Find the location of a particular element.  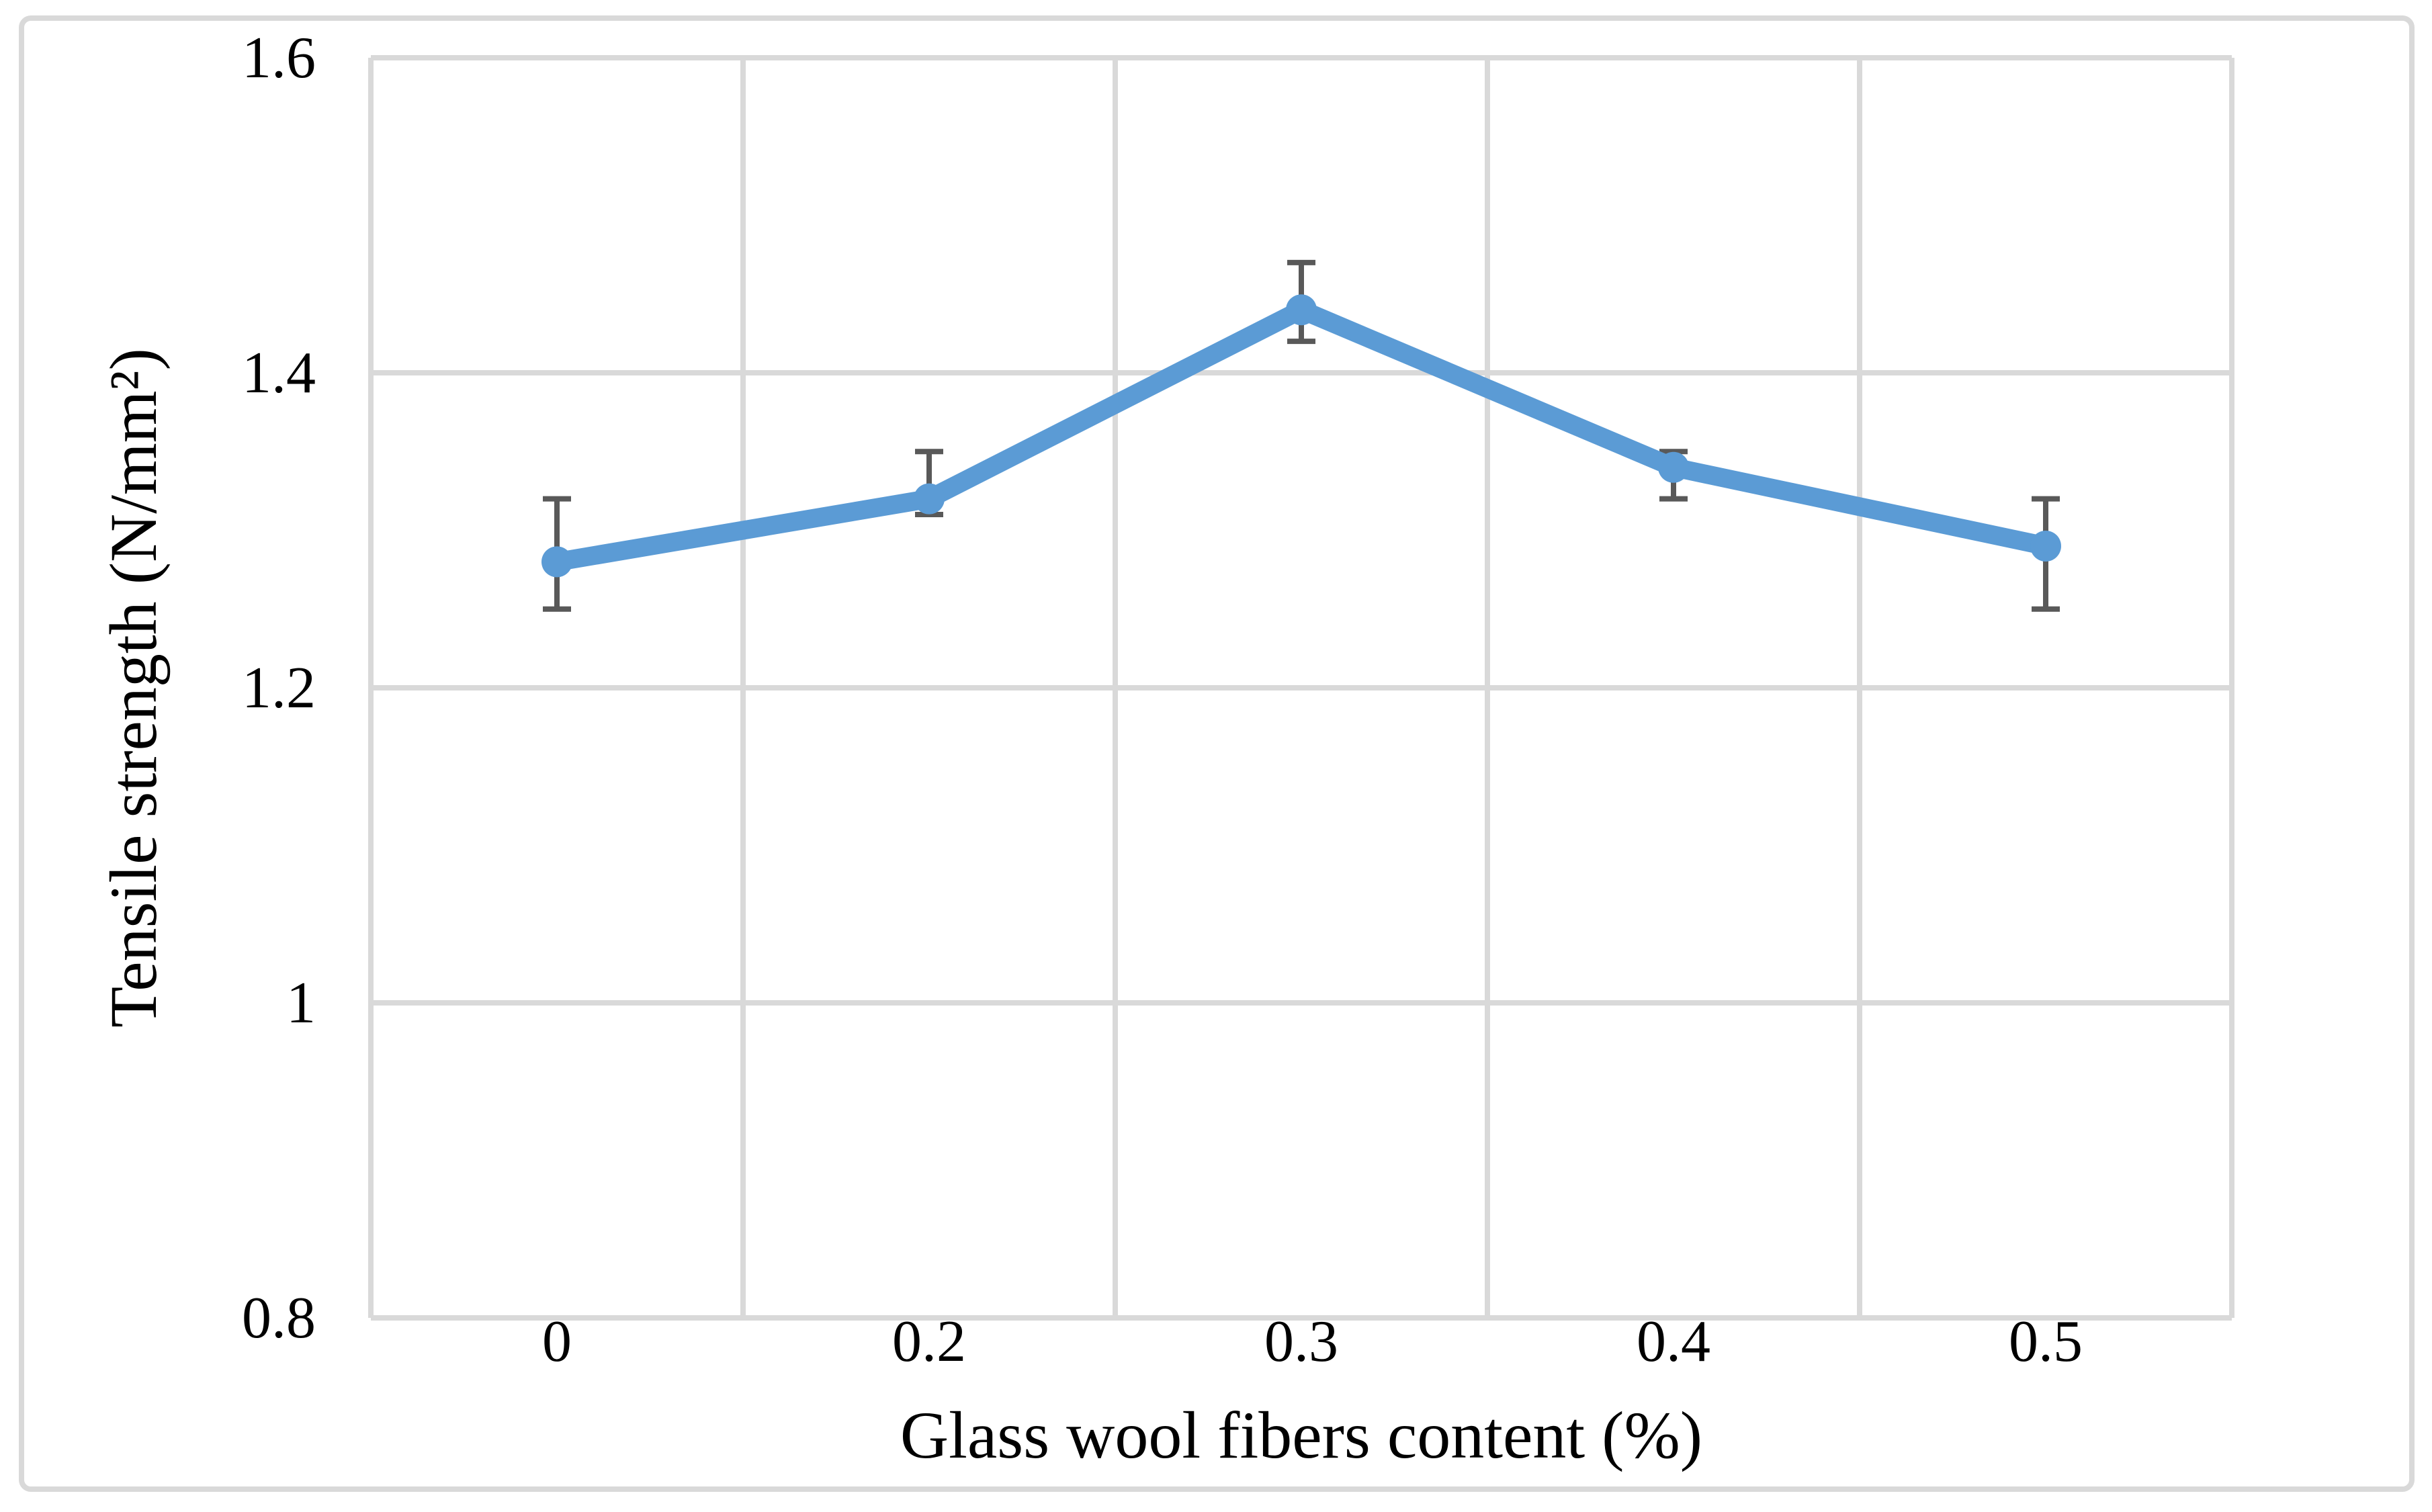

y-axis-title: Tensile strength (N/mm²) is located at coordinates (133, 688).